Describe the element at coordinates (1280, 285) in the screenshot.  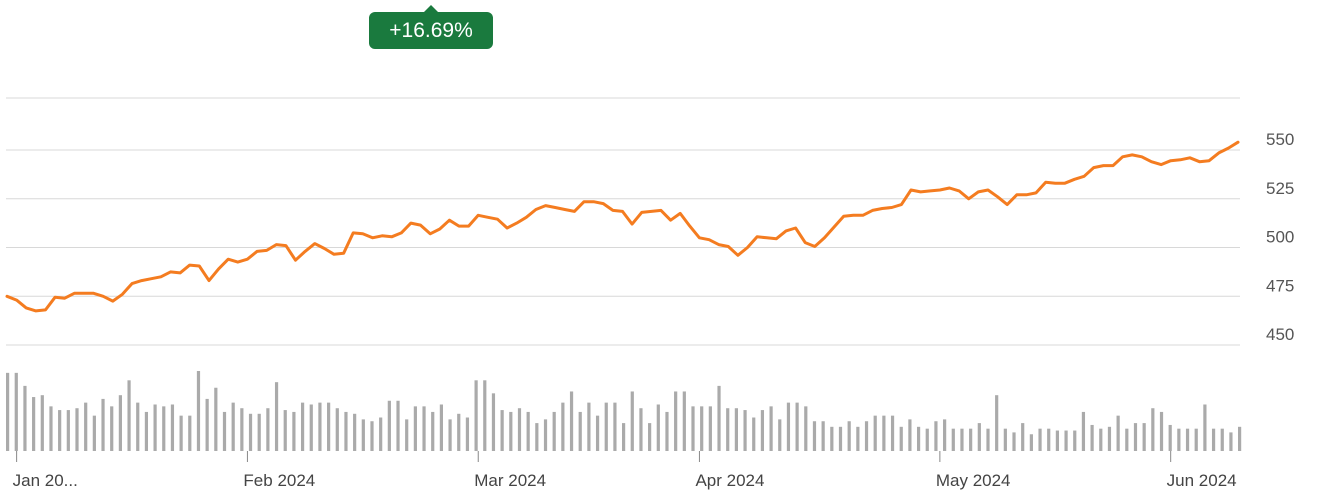
I see `y-tick-label: 475` at that location.